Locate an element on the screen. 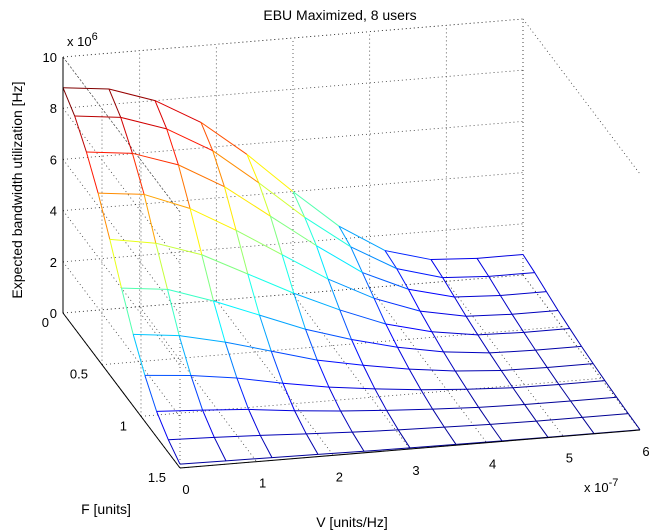  y-tick-label: 1.5 is located at coordinates (157, 477).